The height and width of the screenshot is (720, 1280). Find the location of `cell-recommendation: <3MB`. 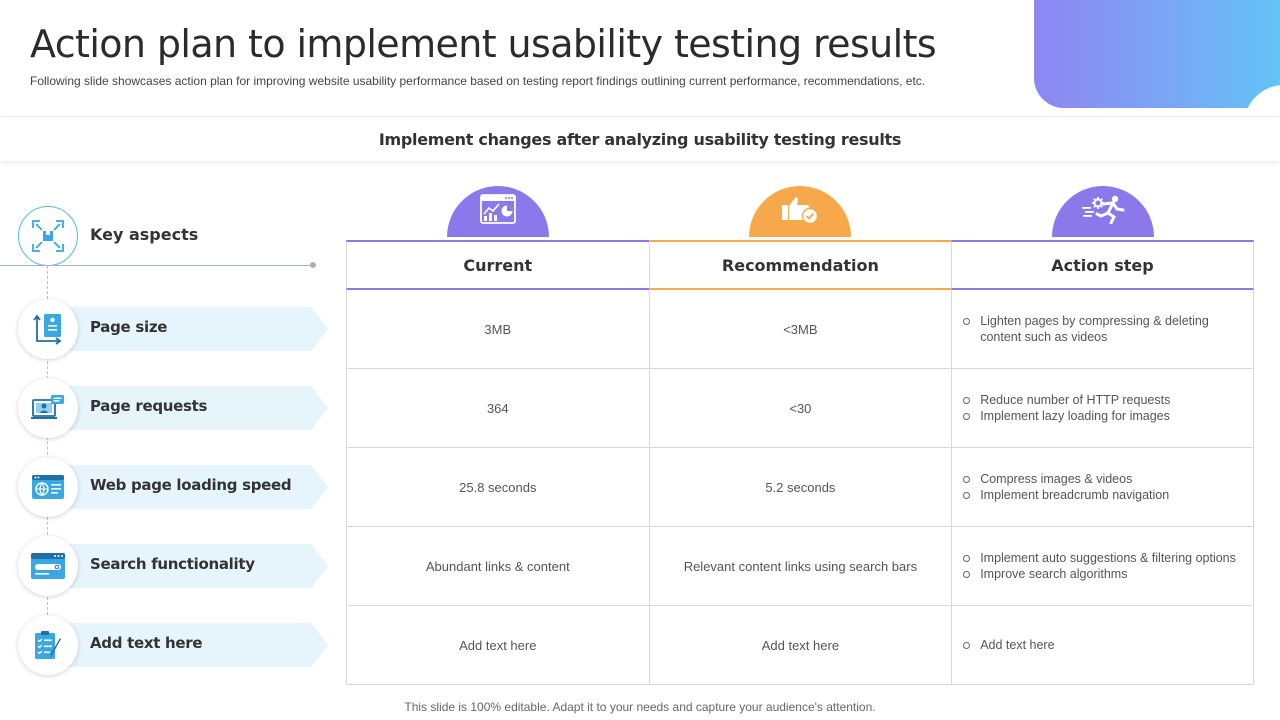

cell-recommendation: <3MB is located at coordinates (800, 329).